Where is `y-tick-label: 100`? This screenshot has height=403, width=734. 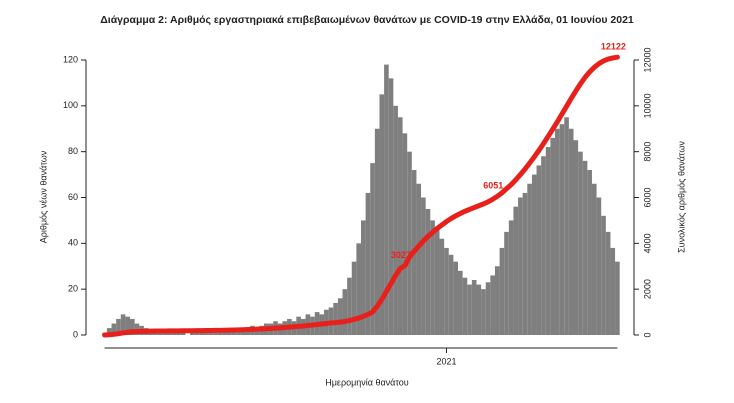
y-tick-label: 100 is located at coordinates (70, 105).